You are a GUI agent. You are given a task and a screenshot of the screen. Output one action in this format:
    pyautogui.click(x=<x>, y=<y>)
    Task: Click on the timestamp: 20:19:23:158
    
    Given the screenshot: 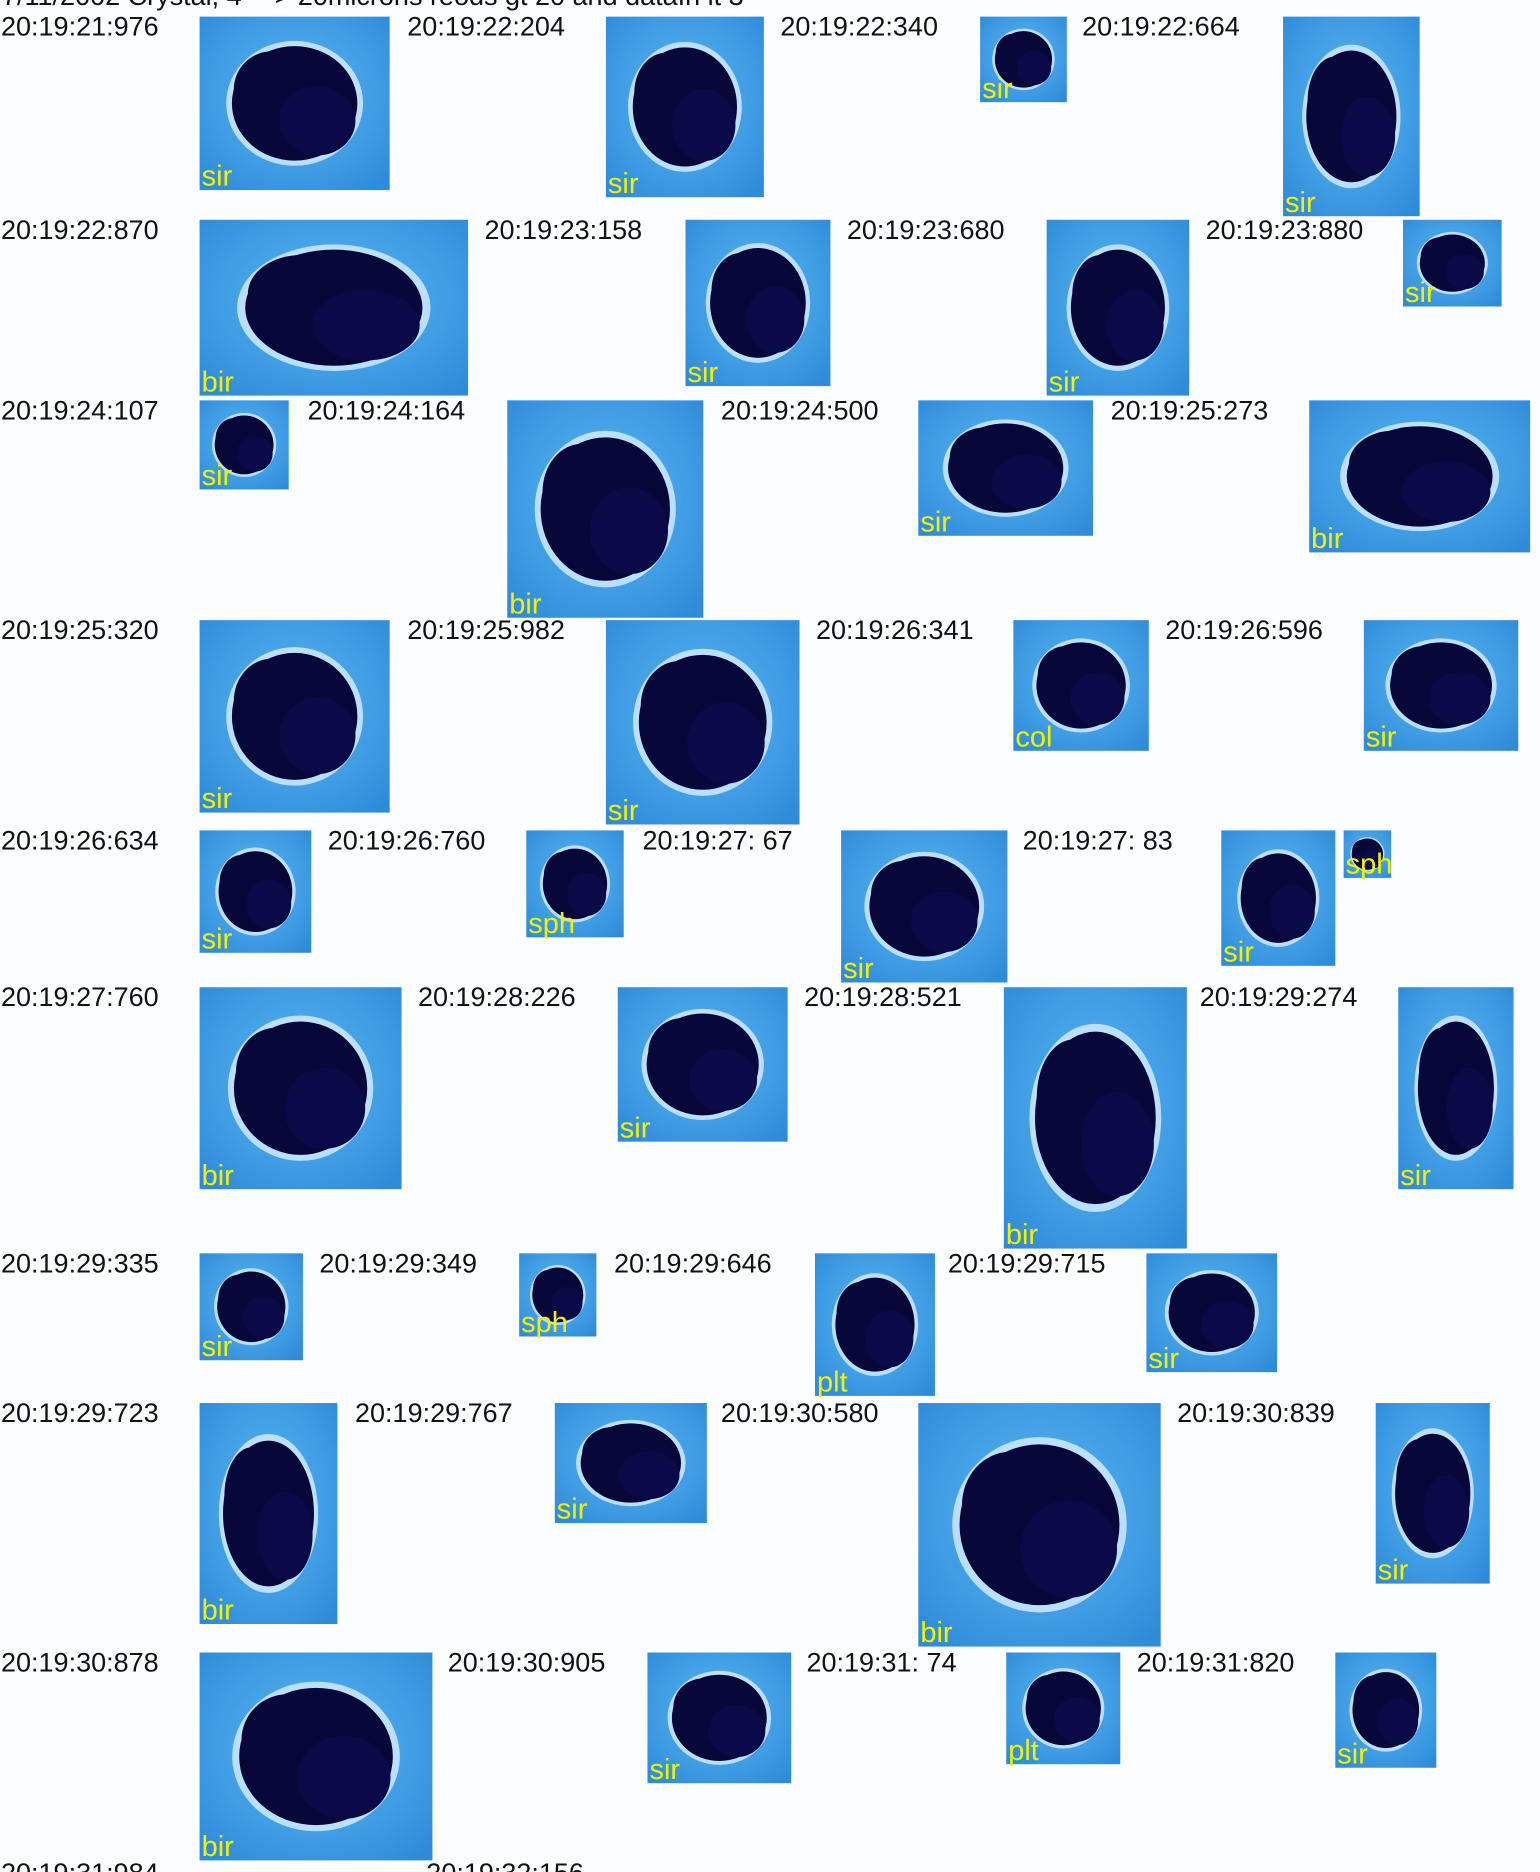 What is the action you would take?
    pyautogui.click(x=564, y=230)
    